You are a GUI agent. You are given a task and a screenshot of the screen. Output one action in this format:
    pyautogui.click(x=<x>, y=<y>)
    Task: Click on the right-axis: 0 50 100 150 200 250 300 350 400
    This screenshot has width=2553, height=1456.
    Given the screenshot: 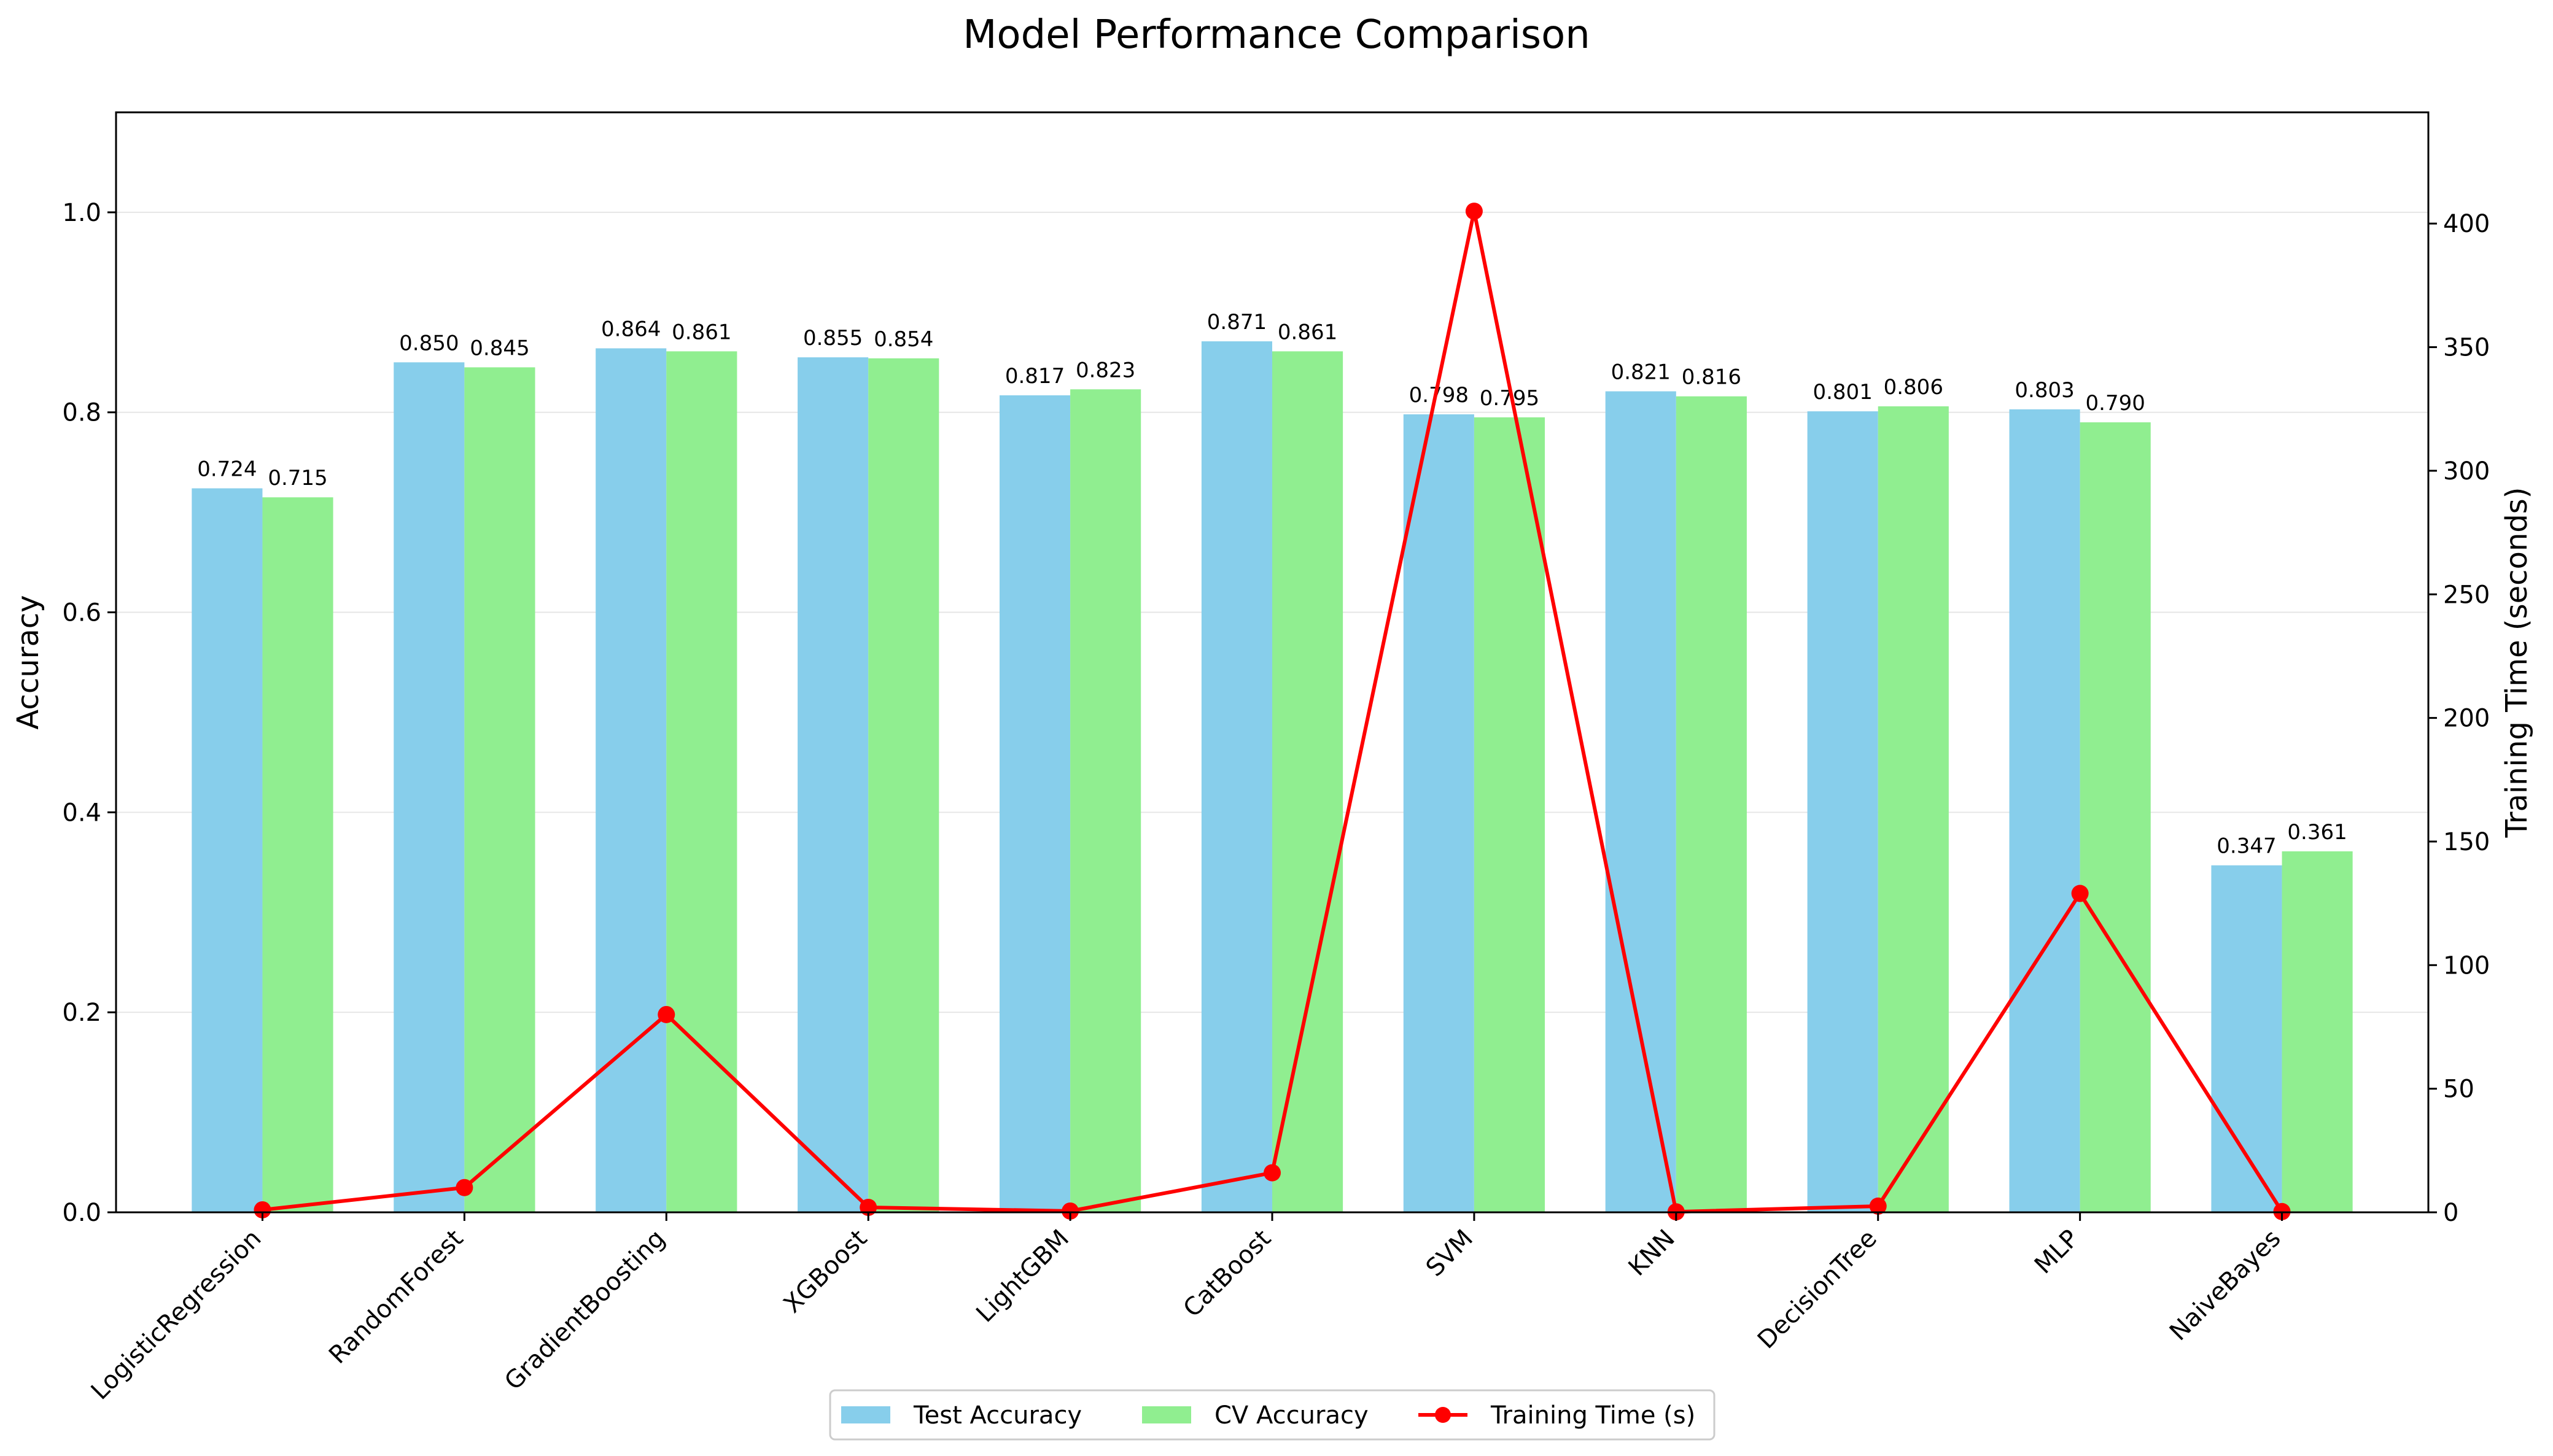 What is the action you would take?
    pyautogui.click(x=2459, y=718)
    